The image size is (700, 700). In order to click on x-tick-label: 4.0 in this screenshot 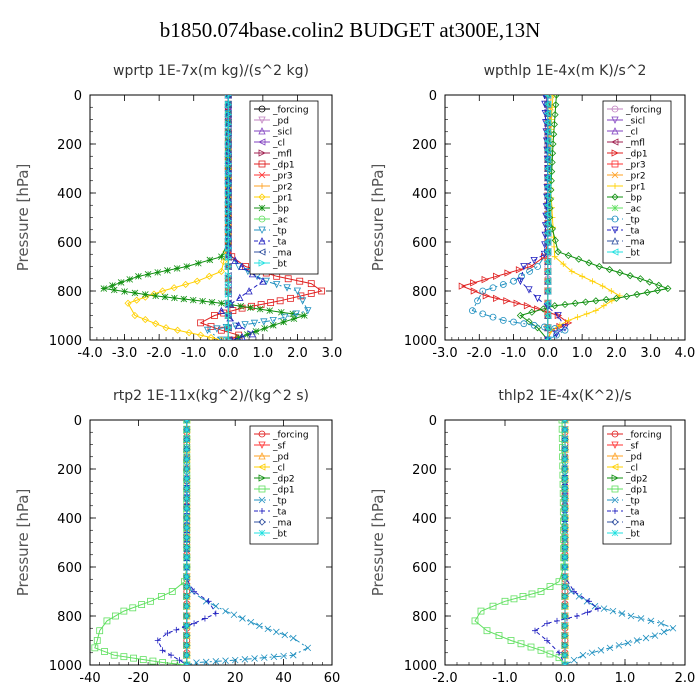, I will do `click(685, 353)`.